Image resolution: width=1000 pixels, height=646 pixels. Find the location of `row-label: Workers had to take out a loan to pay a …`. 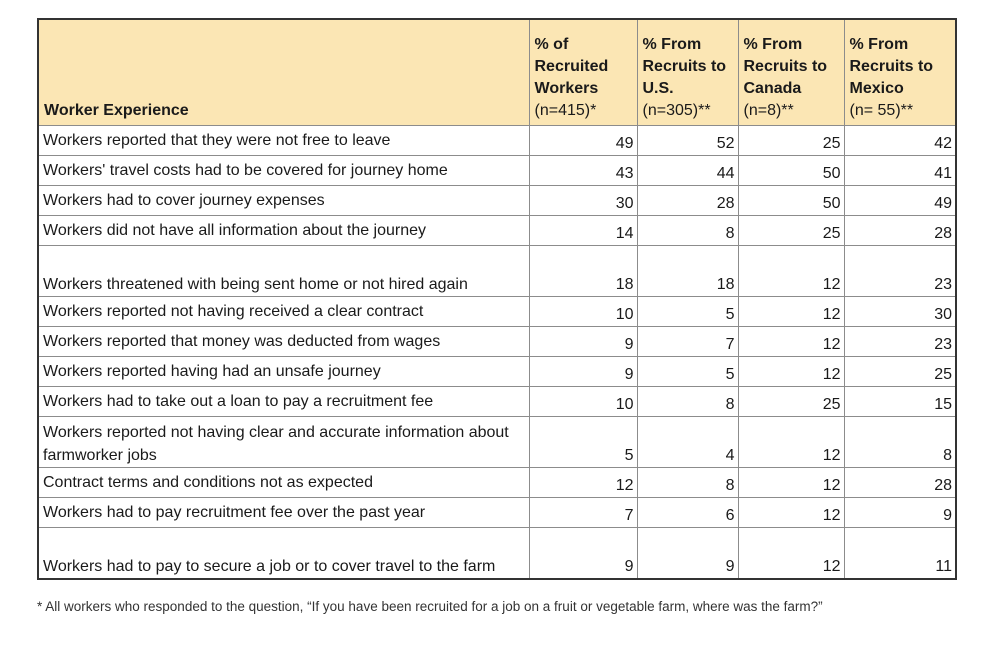

row-label: Workers had to take out a loan to pay a … is located at coordinates (283, 401).